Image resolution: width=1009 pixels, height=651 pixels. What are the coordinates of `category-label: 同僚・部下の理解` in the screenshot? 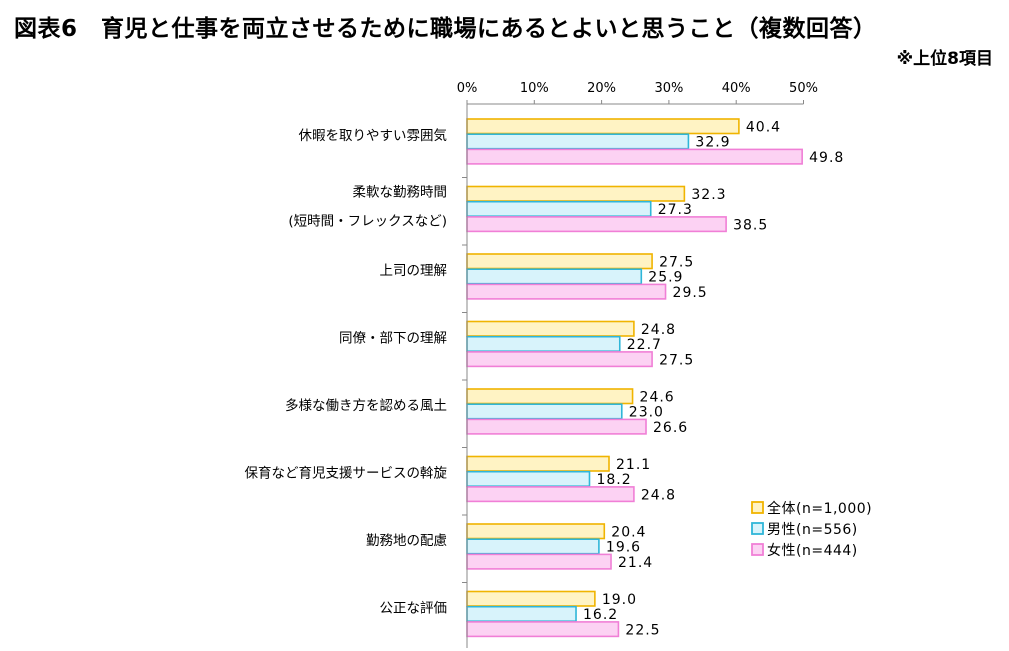 It's located at (393, 338).